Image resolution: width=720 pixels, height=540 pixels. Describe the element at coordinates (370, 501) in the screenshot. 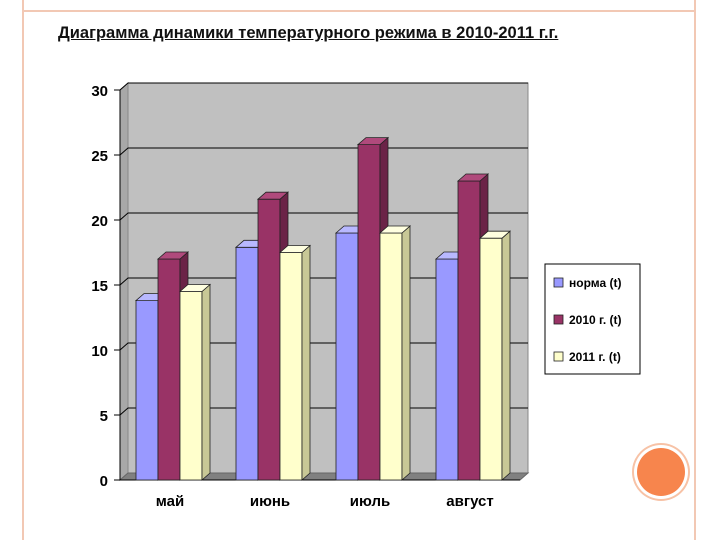

I see `x-tick-label: июль` at that location.